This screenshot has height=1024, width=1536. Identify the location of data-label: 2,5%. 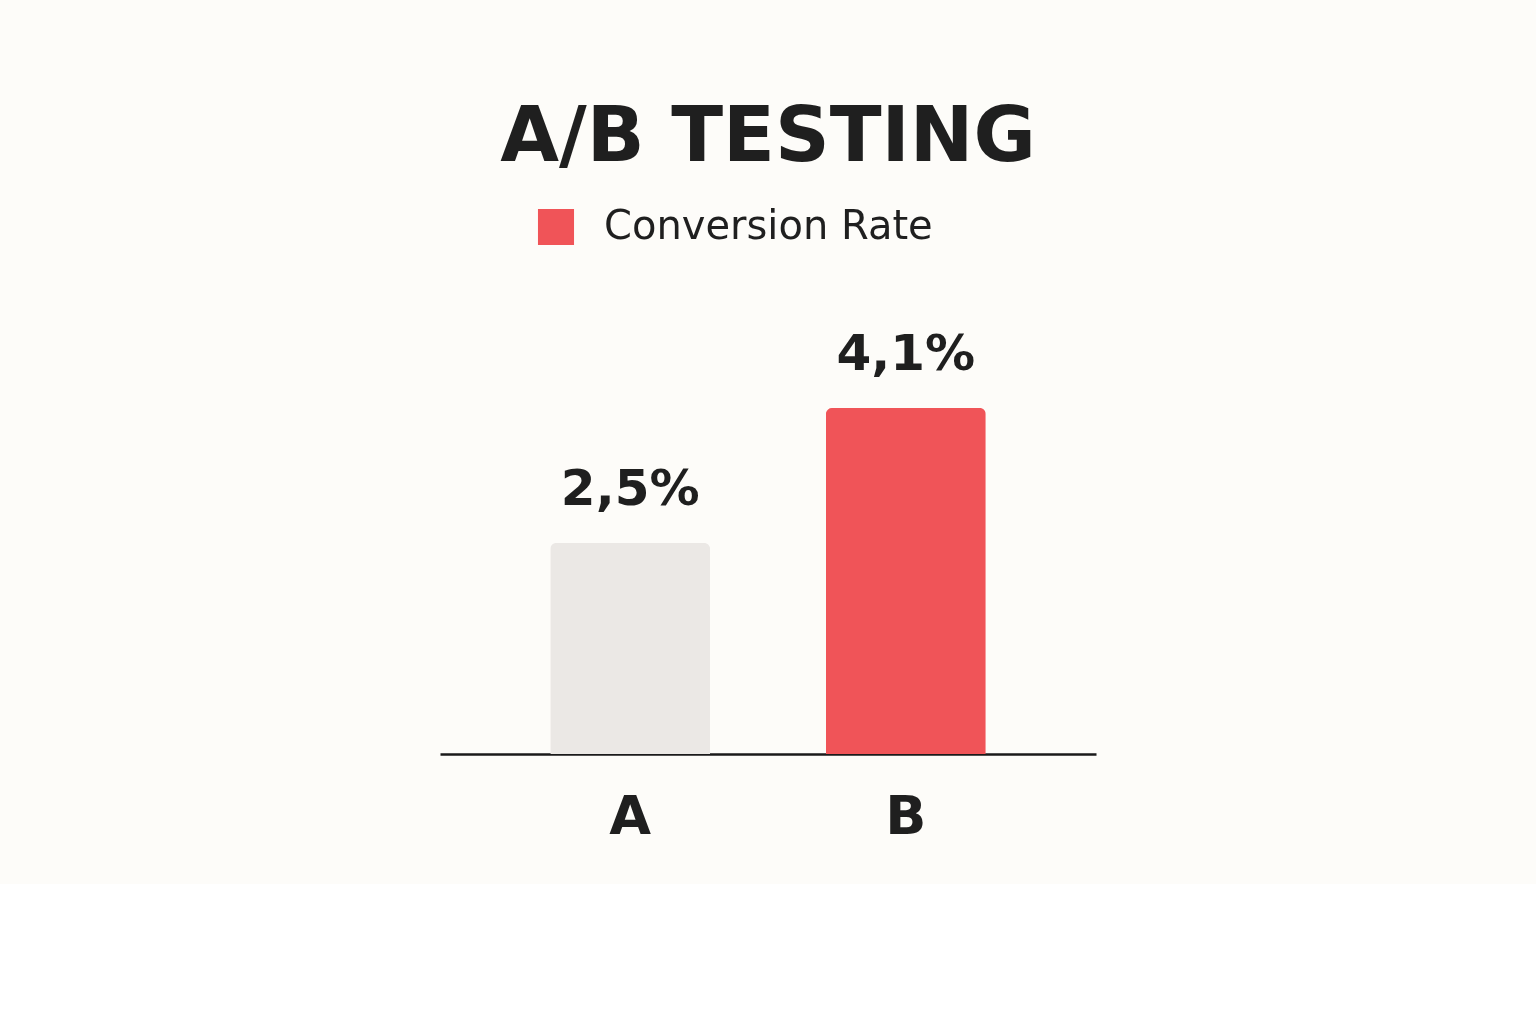
(630, 488).